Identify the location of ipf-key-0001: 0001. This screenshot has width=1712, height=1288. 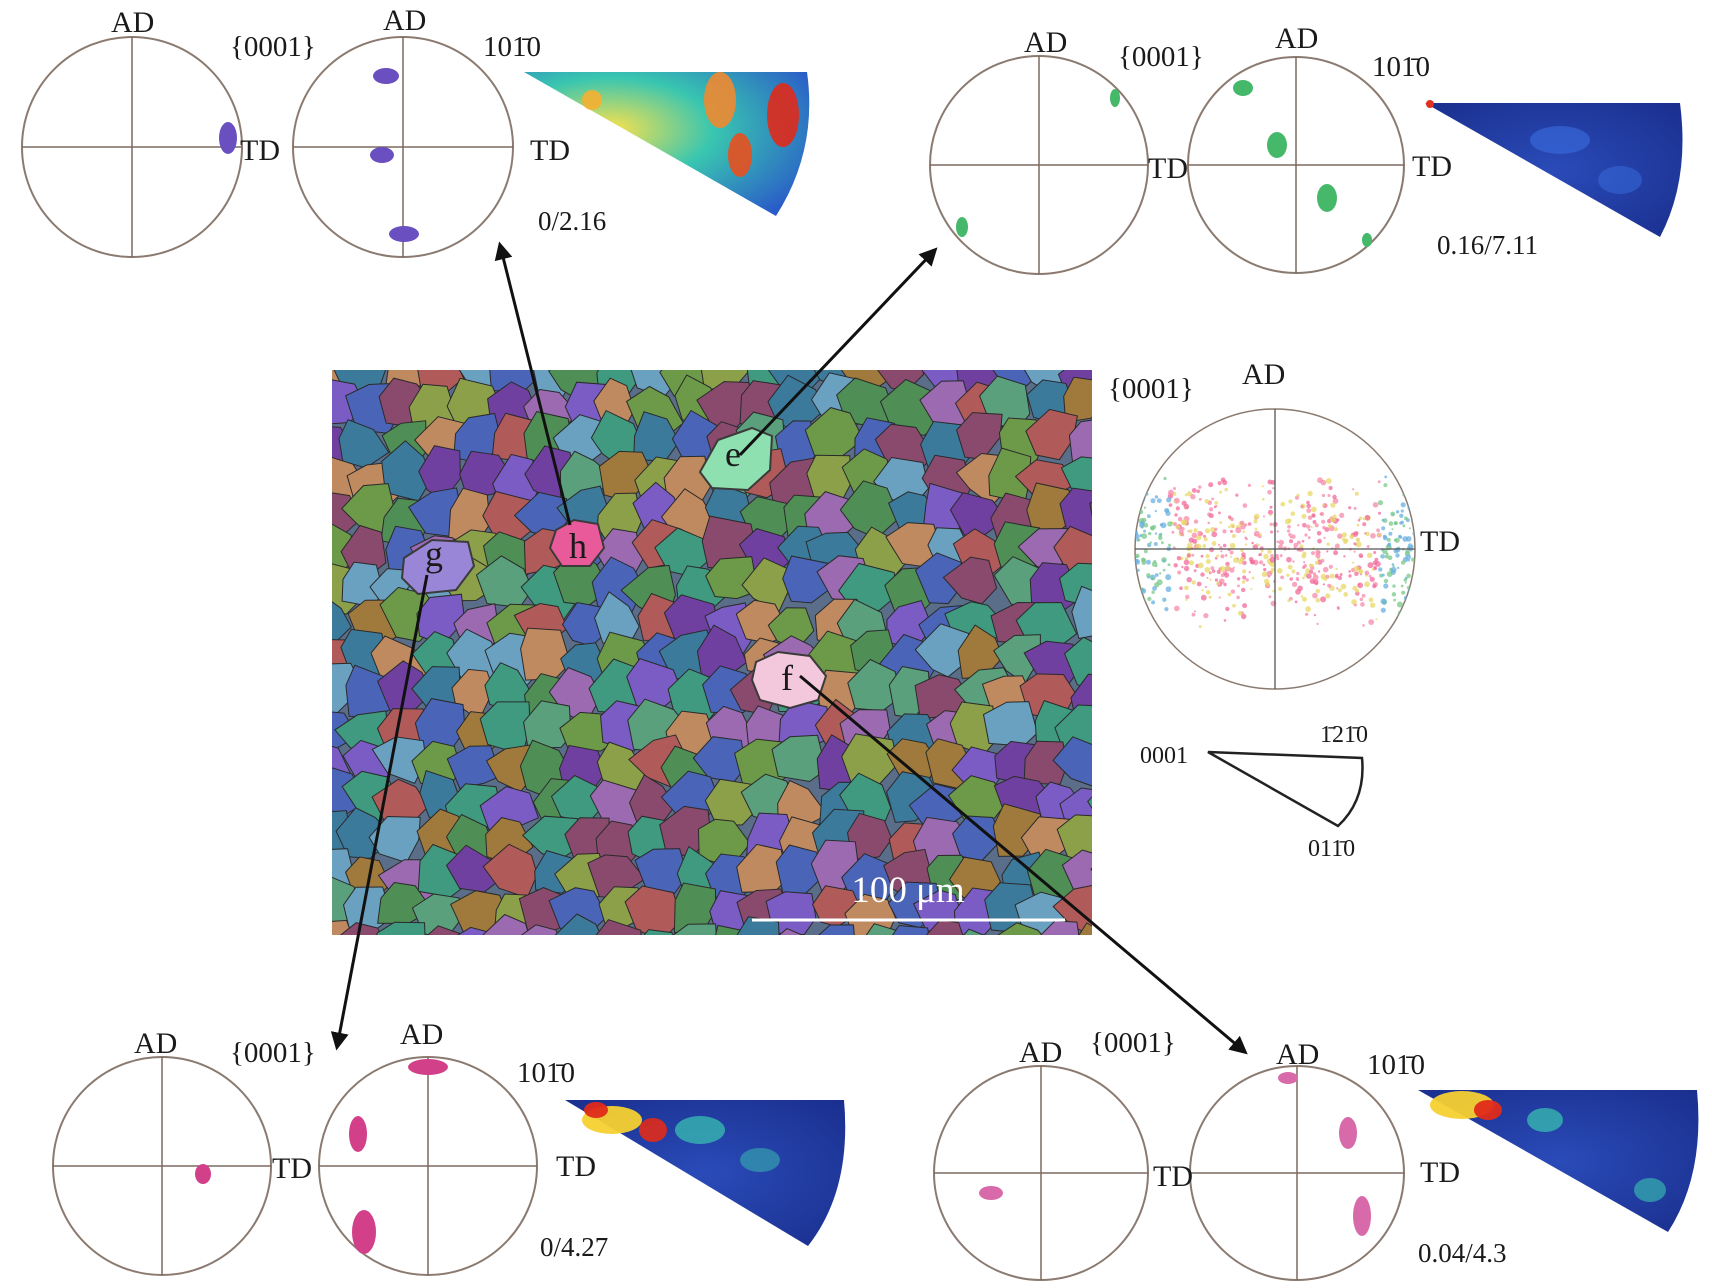
(1164, 756).